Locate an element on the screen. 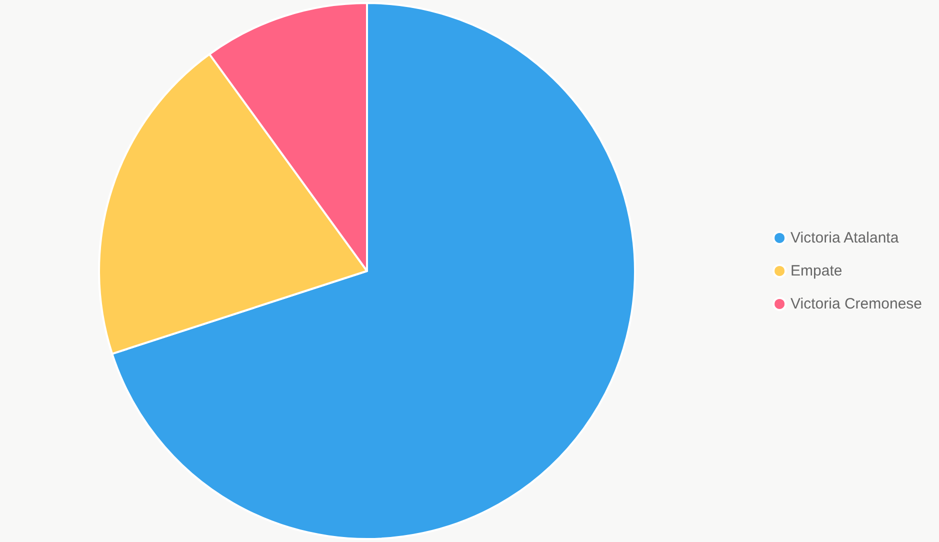  legend-label: Victoria Cremonese is located at coordinates (856, 304).